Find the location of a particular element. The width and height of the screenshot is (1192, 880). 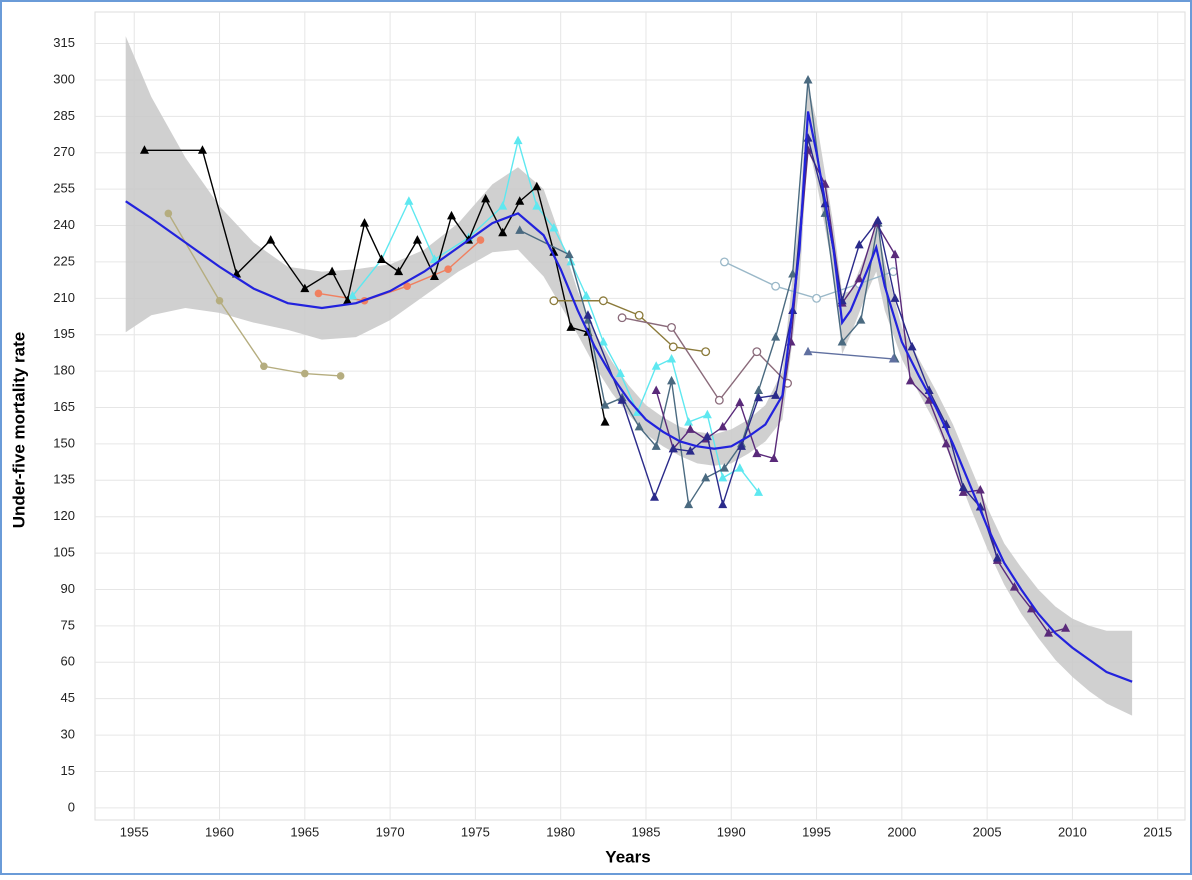

y-tick-label: 165 is located at coordinates (64, 406).